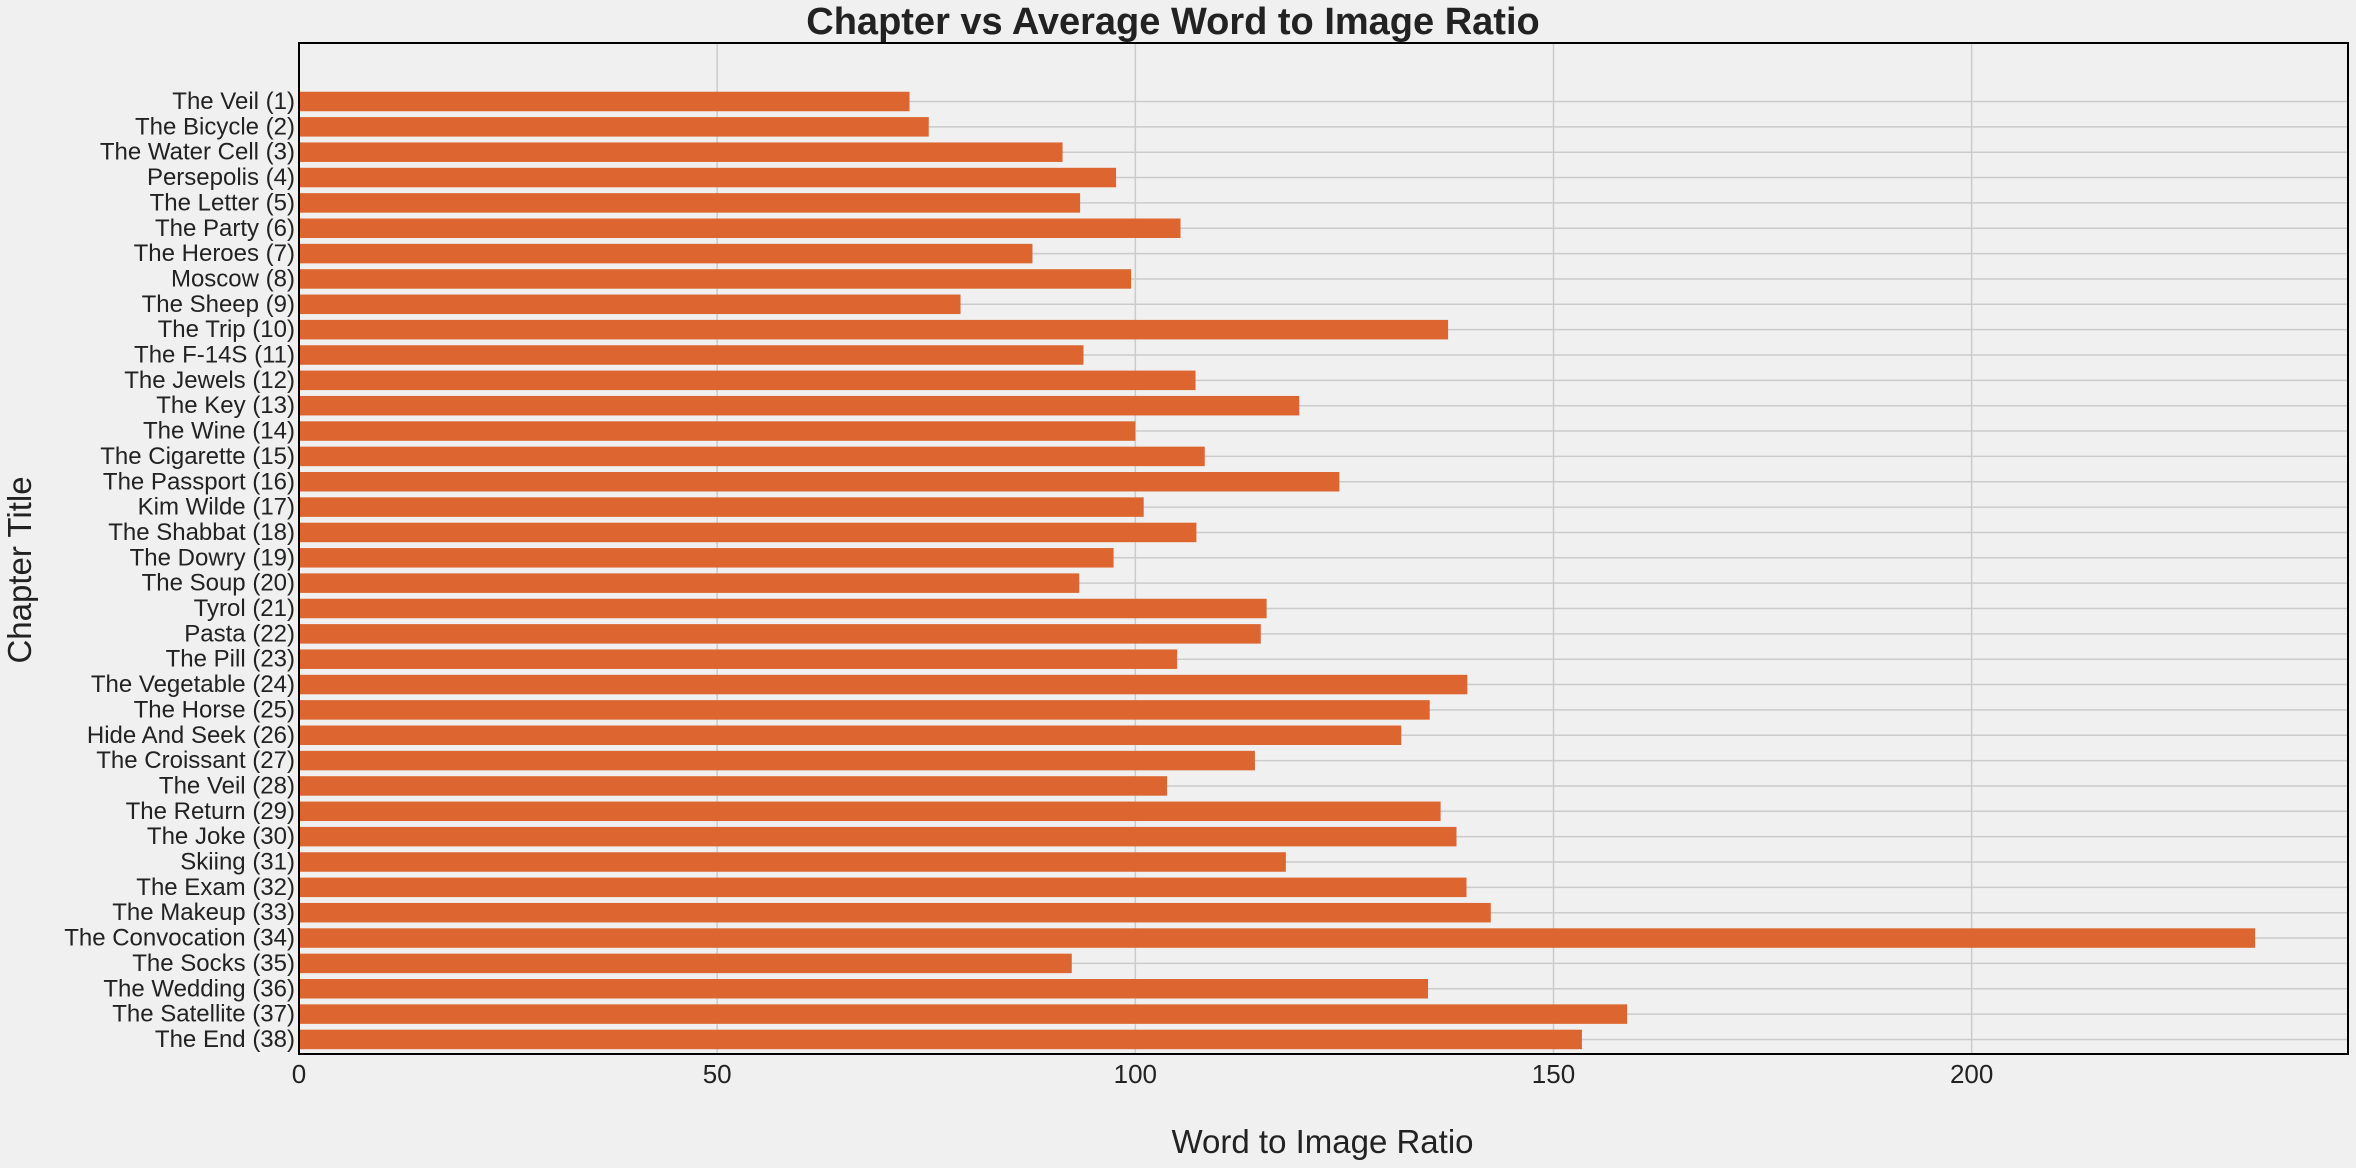  I want to click on y-tick-label: The Shabbat (18), so click(201, 532).